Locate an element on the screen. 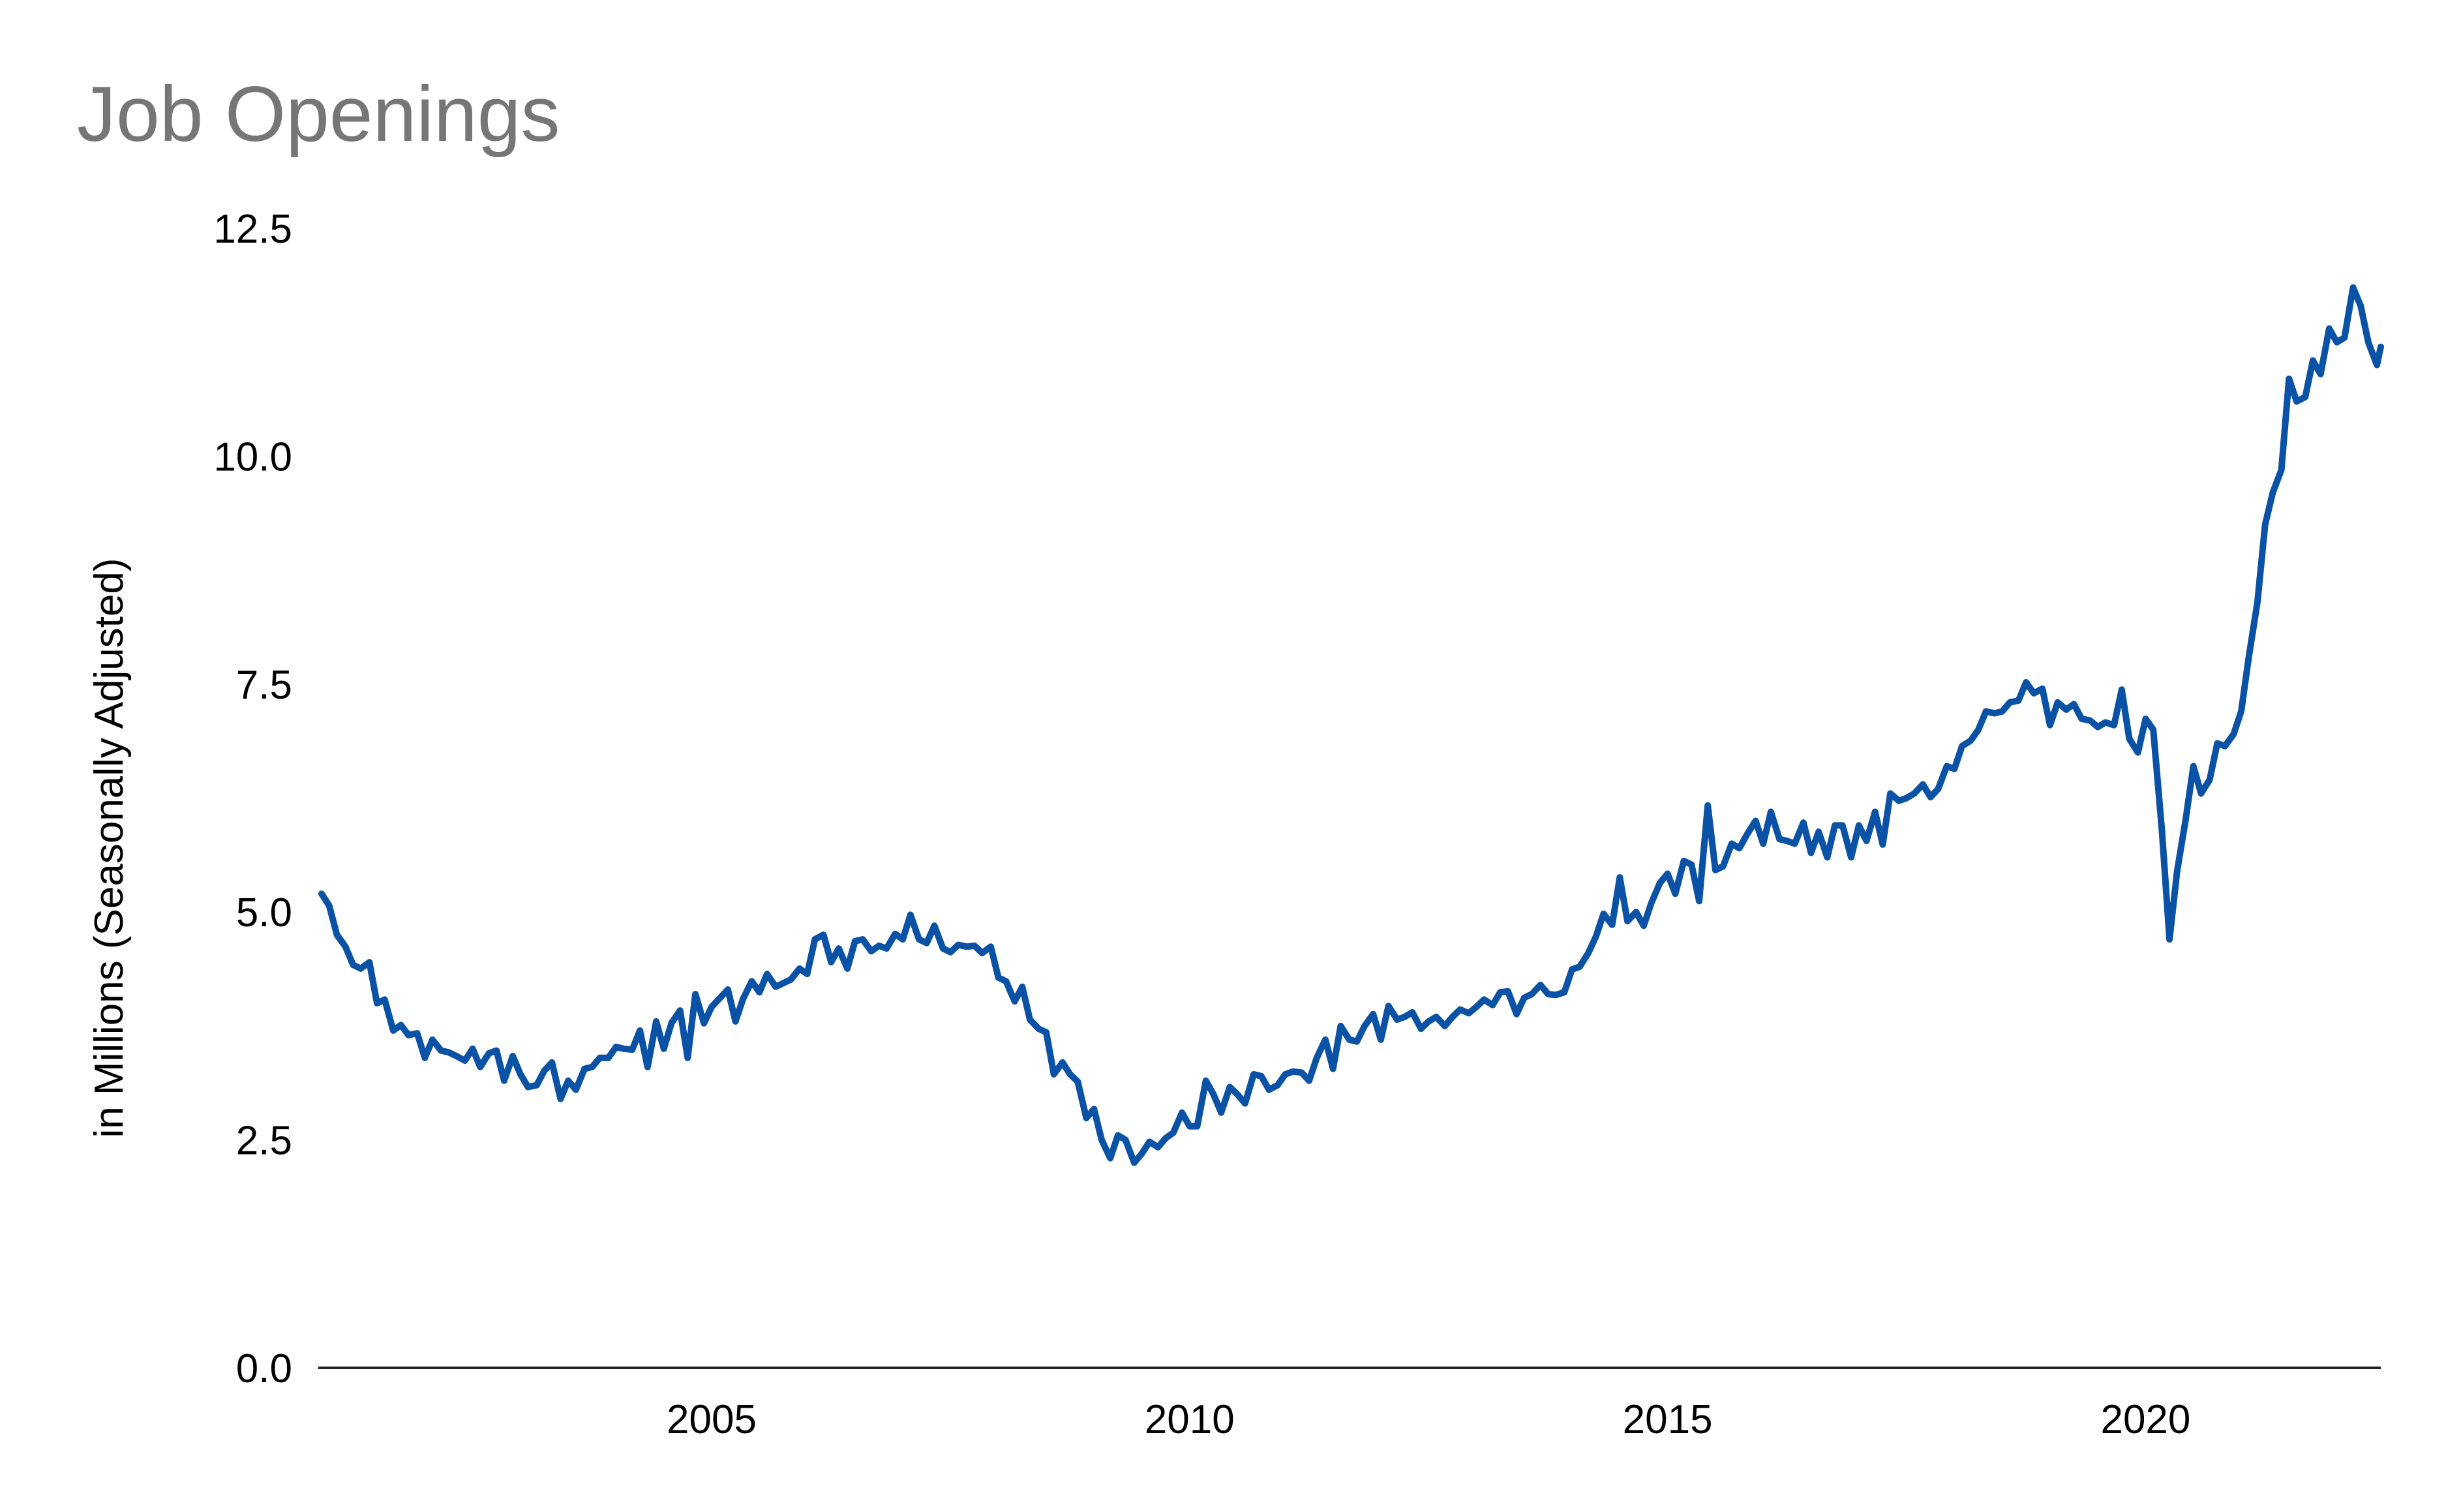 This screenshot has width=2446, height=1512. chart-title: Job Openings is located at coordinates (319, 114).